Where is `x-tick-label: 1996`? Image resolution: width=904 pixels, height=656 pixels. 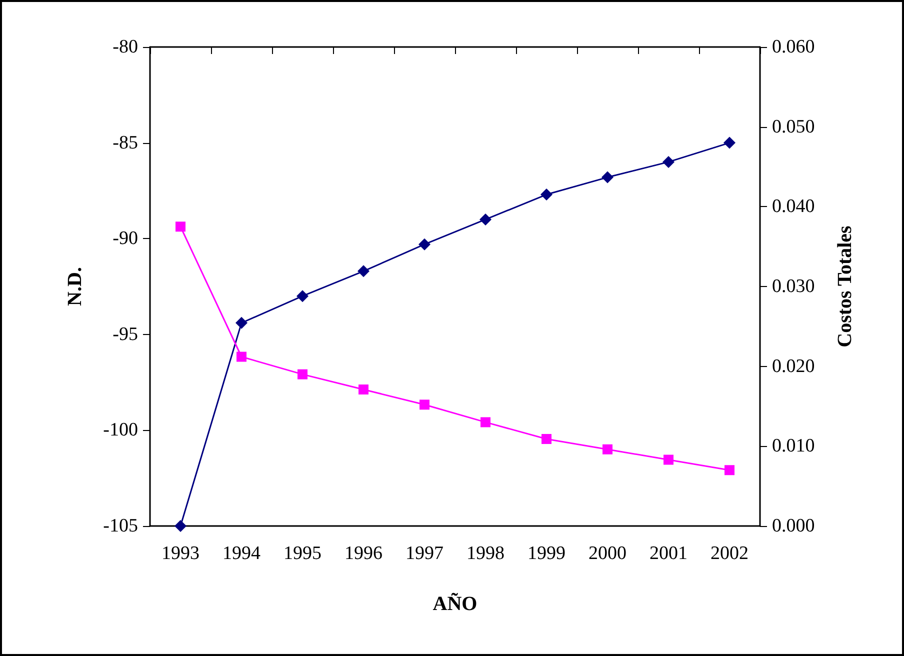 x-tick-label: 1996 is located at coordinates (363, 553).